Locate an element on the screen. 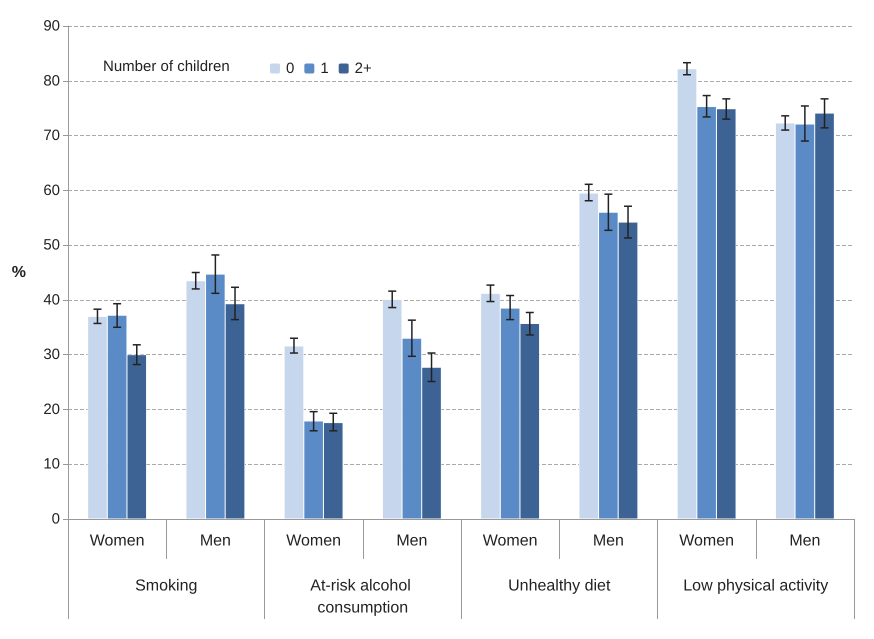 This screenshot has height=639, width=874. y-tick-label: 50 is located at coordinates (51, 245).